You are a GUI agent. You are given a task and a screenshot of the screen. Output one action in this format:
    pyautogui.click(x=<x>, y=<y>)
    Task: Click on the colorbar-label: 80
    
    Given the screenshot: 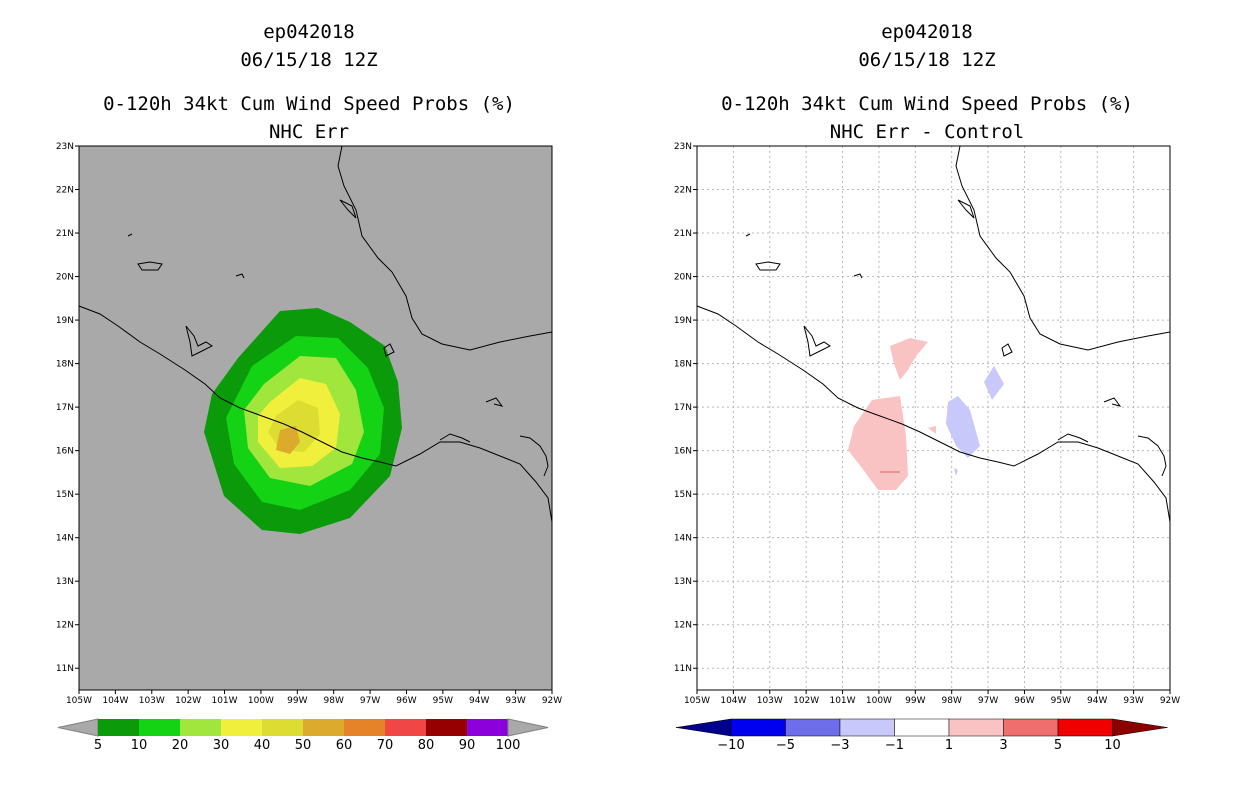 What is the action you would take?
    pyautogui.click(x=426, y=745)
    